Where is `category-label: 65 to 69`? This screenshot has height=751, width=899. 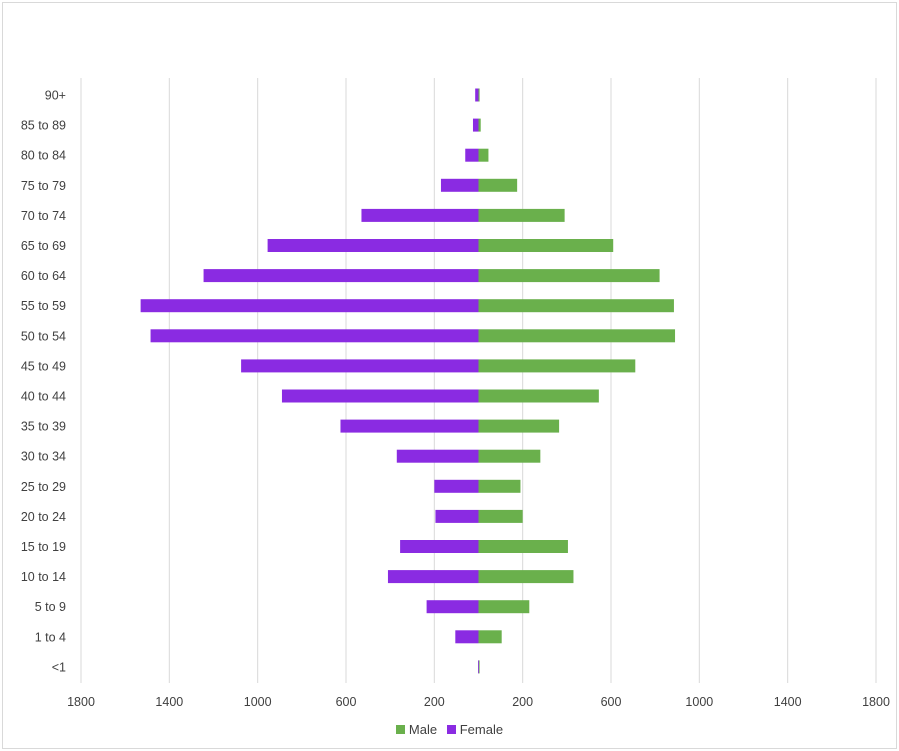
category-label: 65 to 69 is located at coordinates (43, 246).